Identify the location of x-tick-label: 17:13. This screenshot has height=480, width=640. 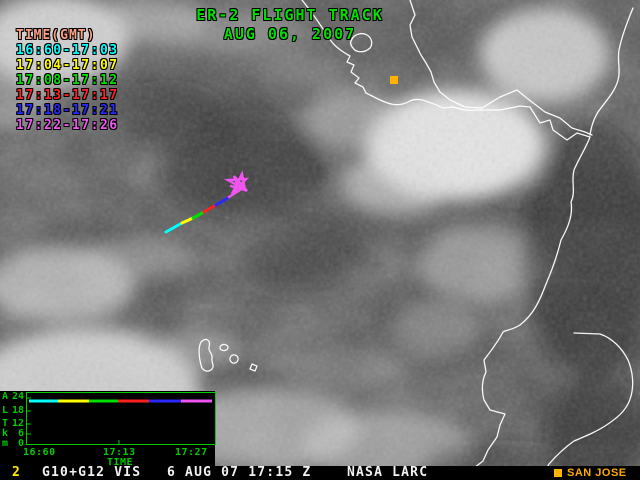
(119, 452).